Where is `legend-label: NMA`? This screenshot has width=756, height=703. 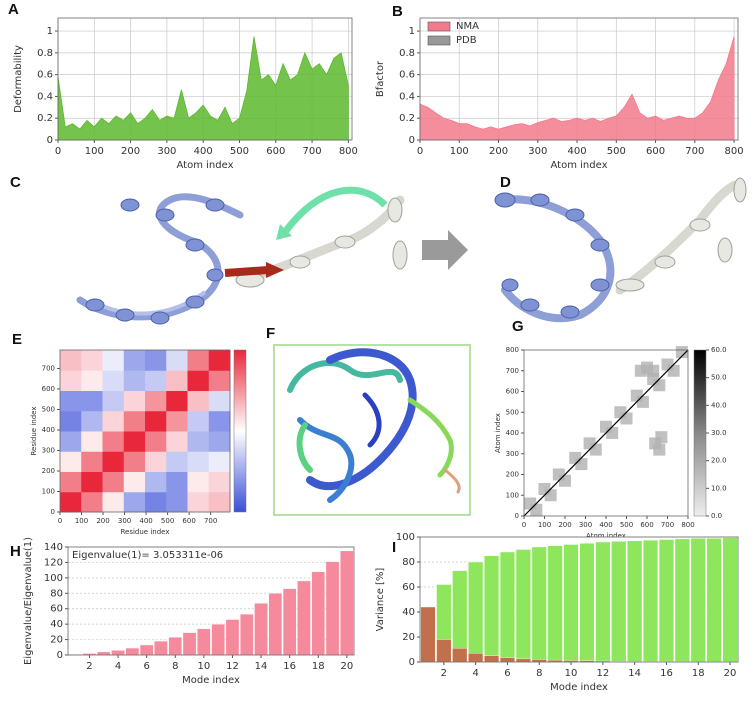
legend-label: NMA is located at coordinates (467, 26).